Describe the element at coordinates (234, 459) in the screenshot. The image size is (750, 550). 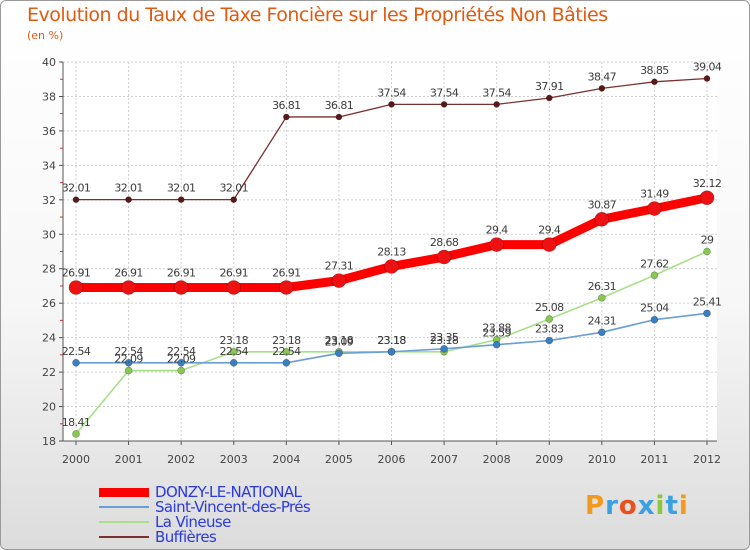
I see `x-tick-label: 2003` at that location.